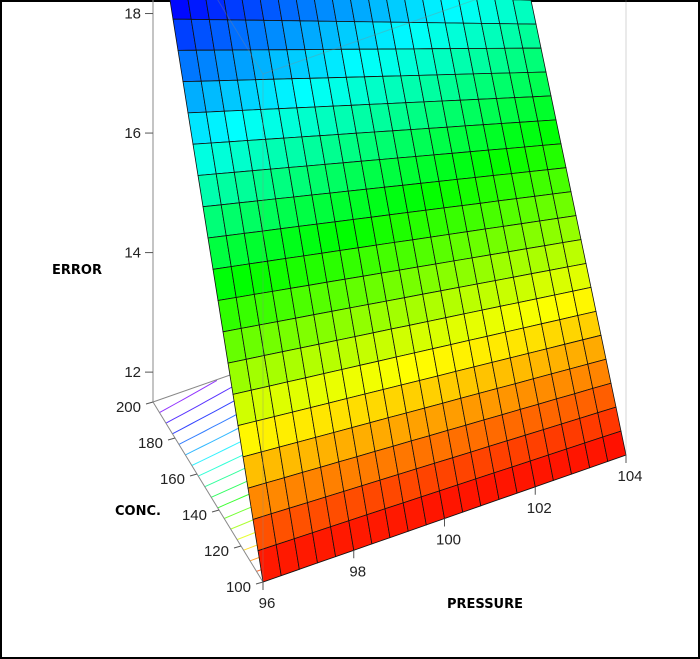 The height and width of the screenshot is (659, 700). What do you see at coordinates (128, 407) in the screenshot?
I see `y-tick-label: 200` at bounding box center [128, 407].